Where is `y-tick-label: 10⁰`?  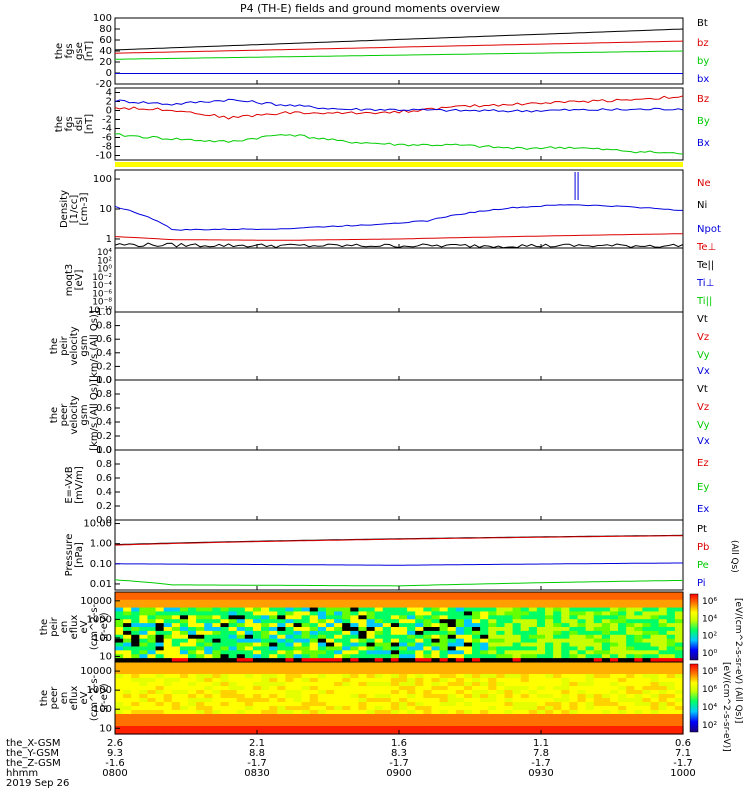
y-tick-label: 10⁰ is located at coordinates (104, 270).